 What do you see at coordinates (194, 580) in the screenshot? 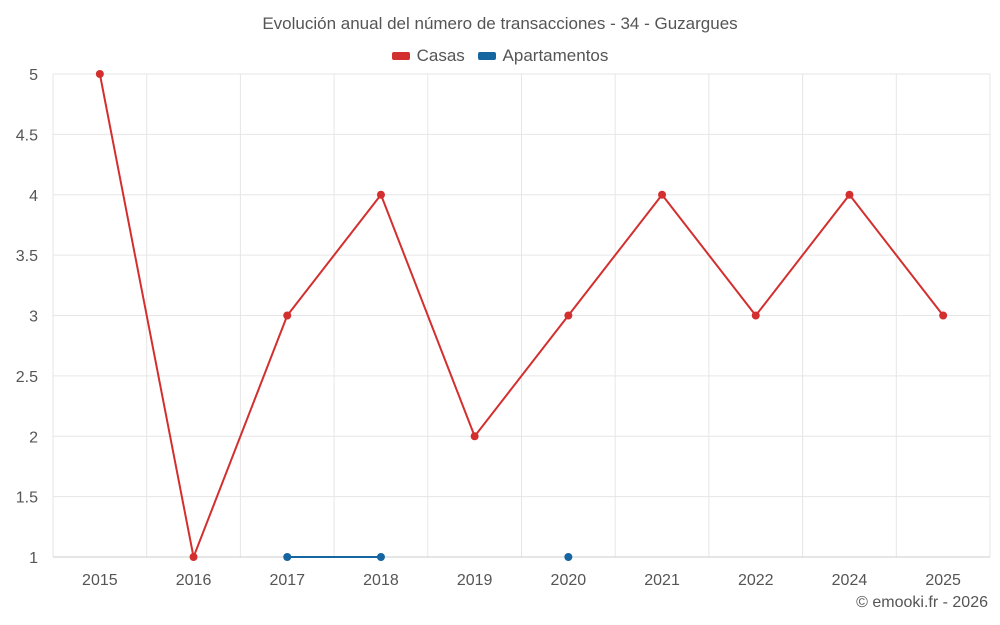
I see `x-tick-label: 2016` at bounding box center [194, 580].